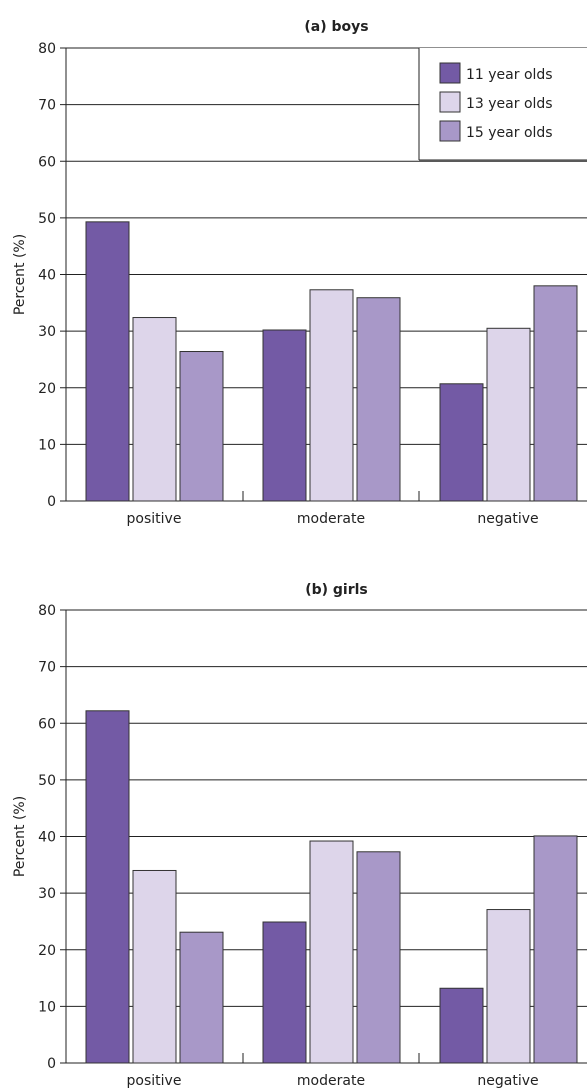 The height and width of the screenshot is (1089, 587). I want to click on chart-title: (a) boys, so click(336, 27).